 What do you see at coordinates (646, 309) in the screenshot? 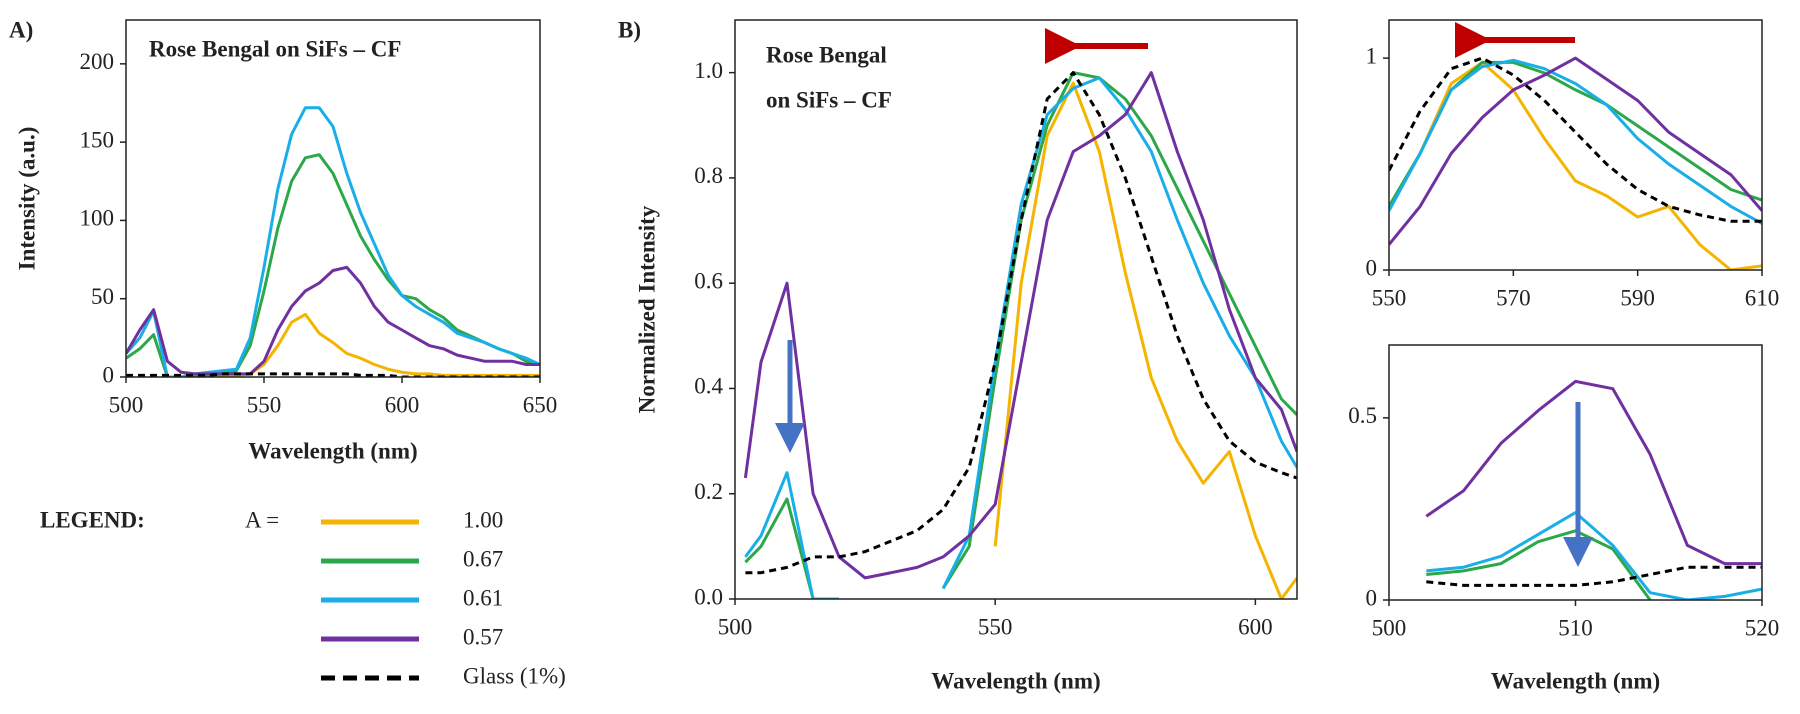
I see `y-axis-label: Normalized Intensity` at bounding box center [646, 309].